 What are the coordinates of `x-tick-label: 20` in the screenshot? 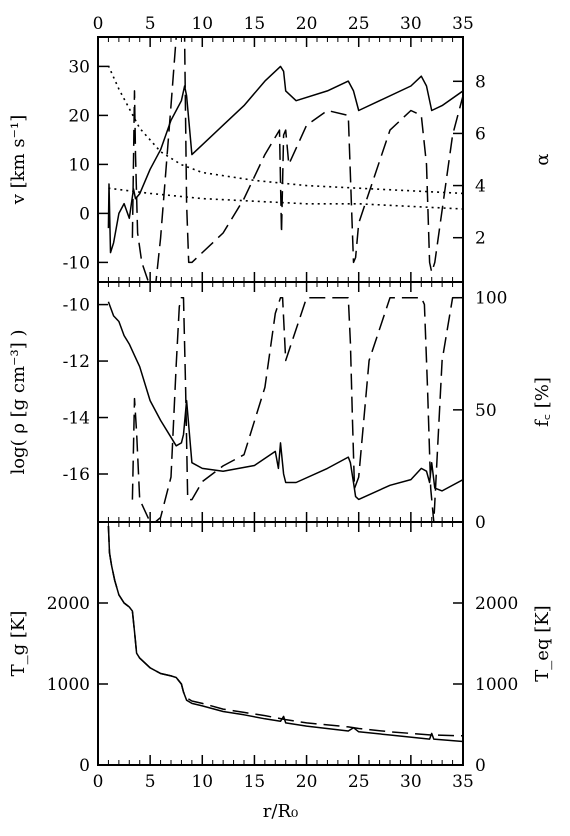 It's located at (307, 782).